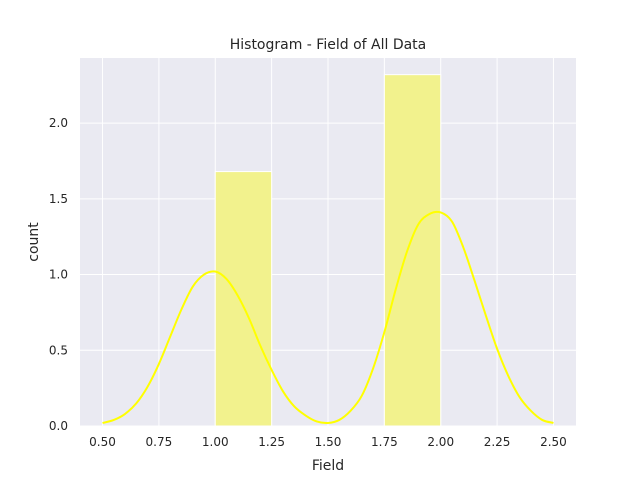  I want to click on x-tick-label: 1.25, so click(271, 442).